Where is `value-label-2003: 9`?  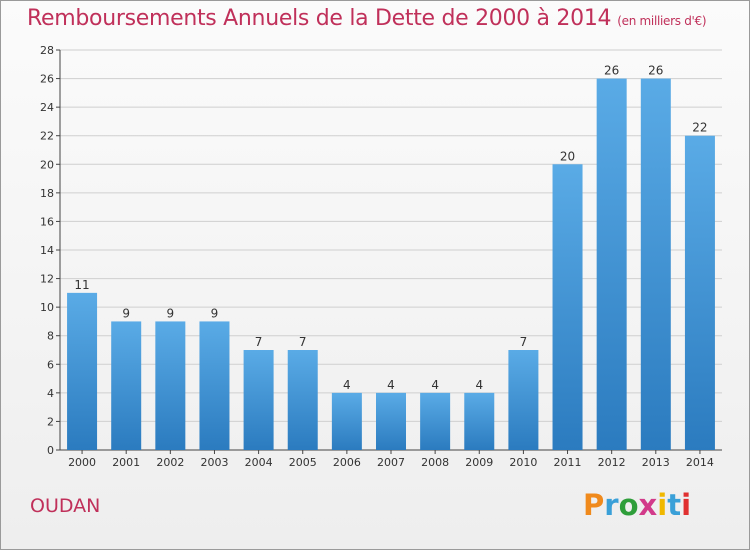
value-label-2003: 9 is located at coordinates (215, 313).